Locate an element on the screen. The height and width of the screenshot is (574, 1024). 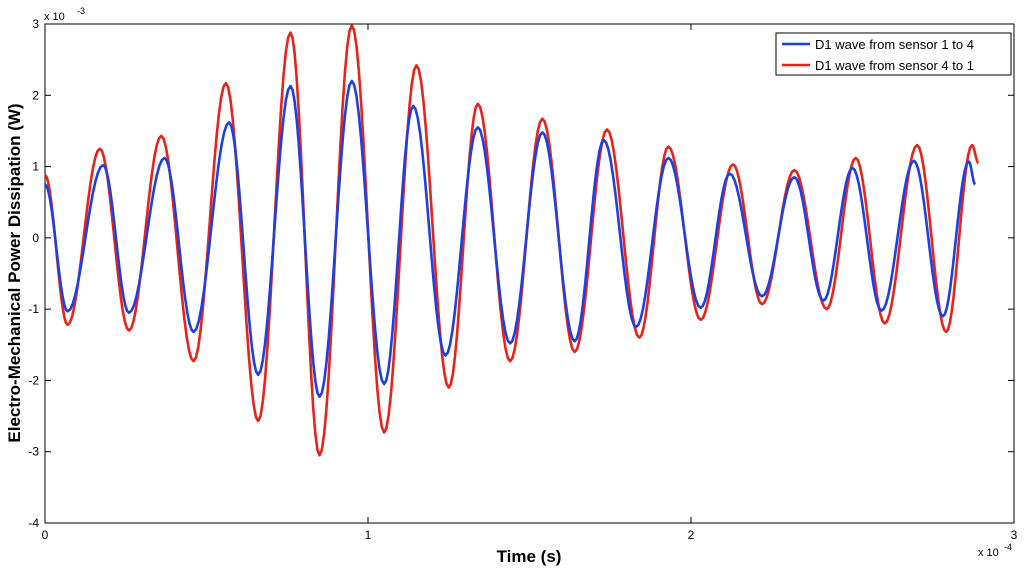
x-multiplier-exponent: -4 is located at coordinates (1008, 547).